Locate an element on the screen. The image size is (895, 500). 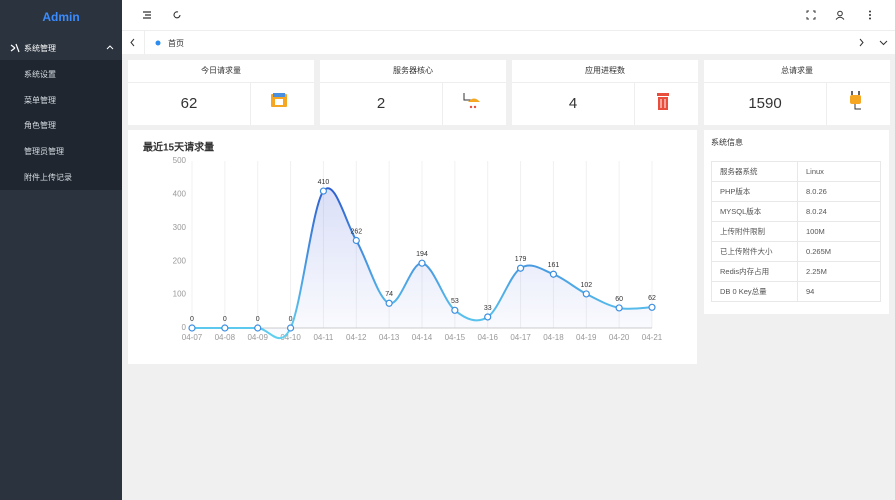
card-value: 4 is located at coordinates (573, 103).